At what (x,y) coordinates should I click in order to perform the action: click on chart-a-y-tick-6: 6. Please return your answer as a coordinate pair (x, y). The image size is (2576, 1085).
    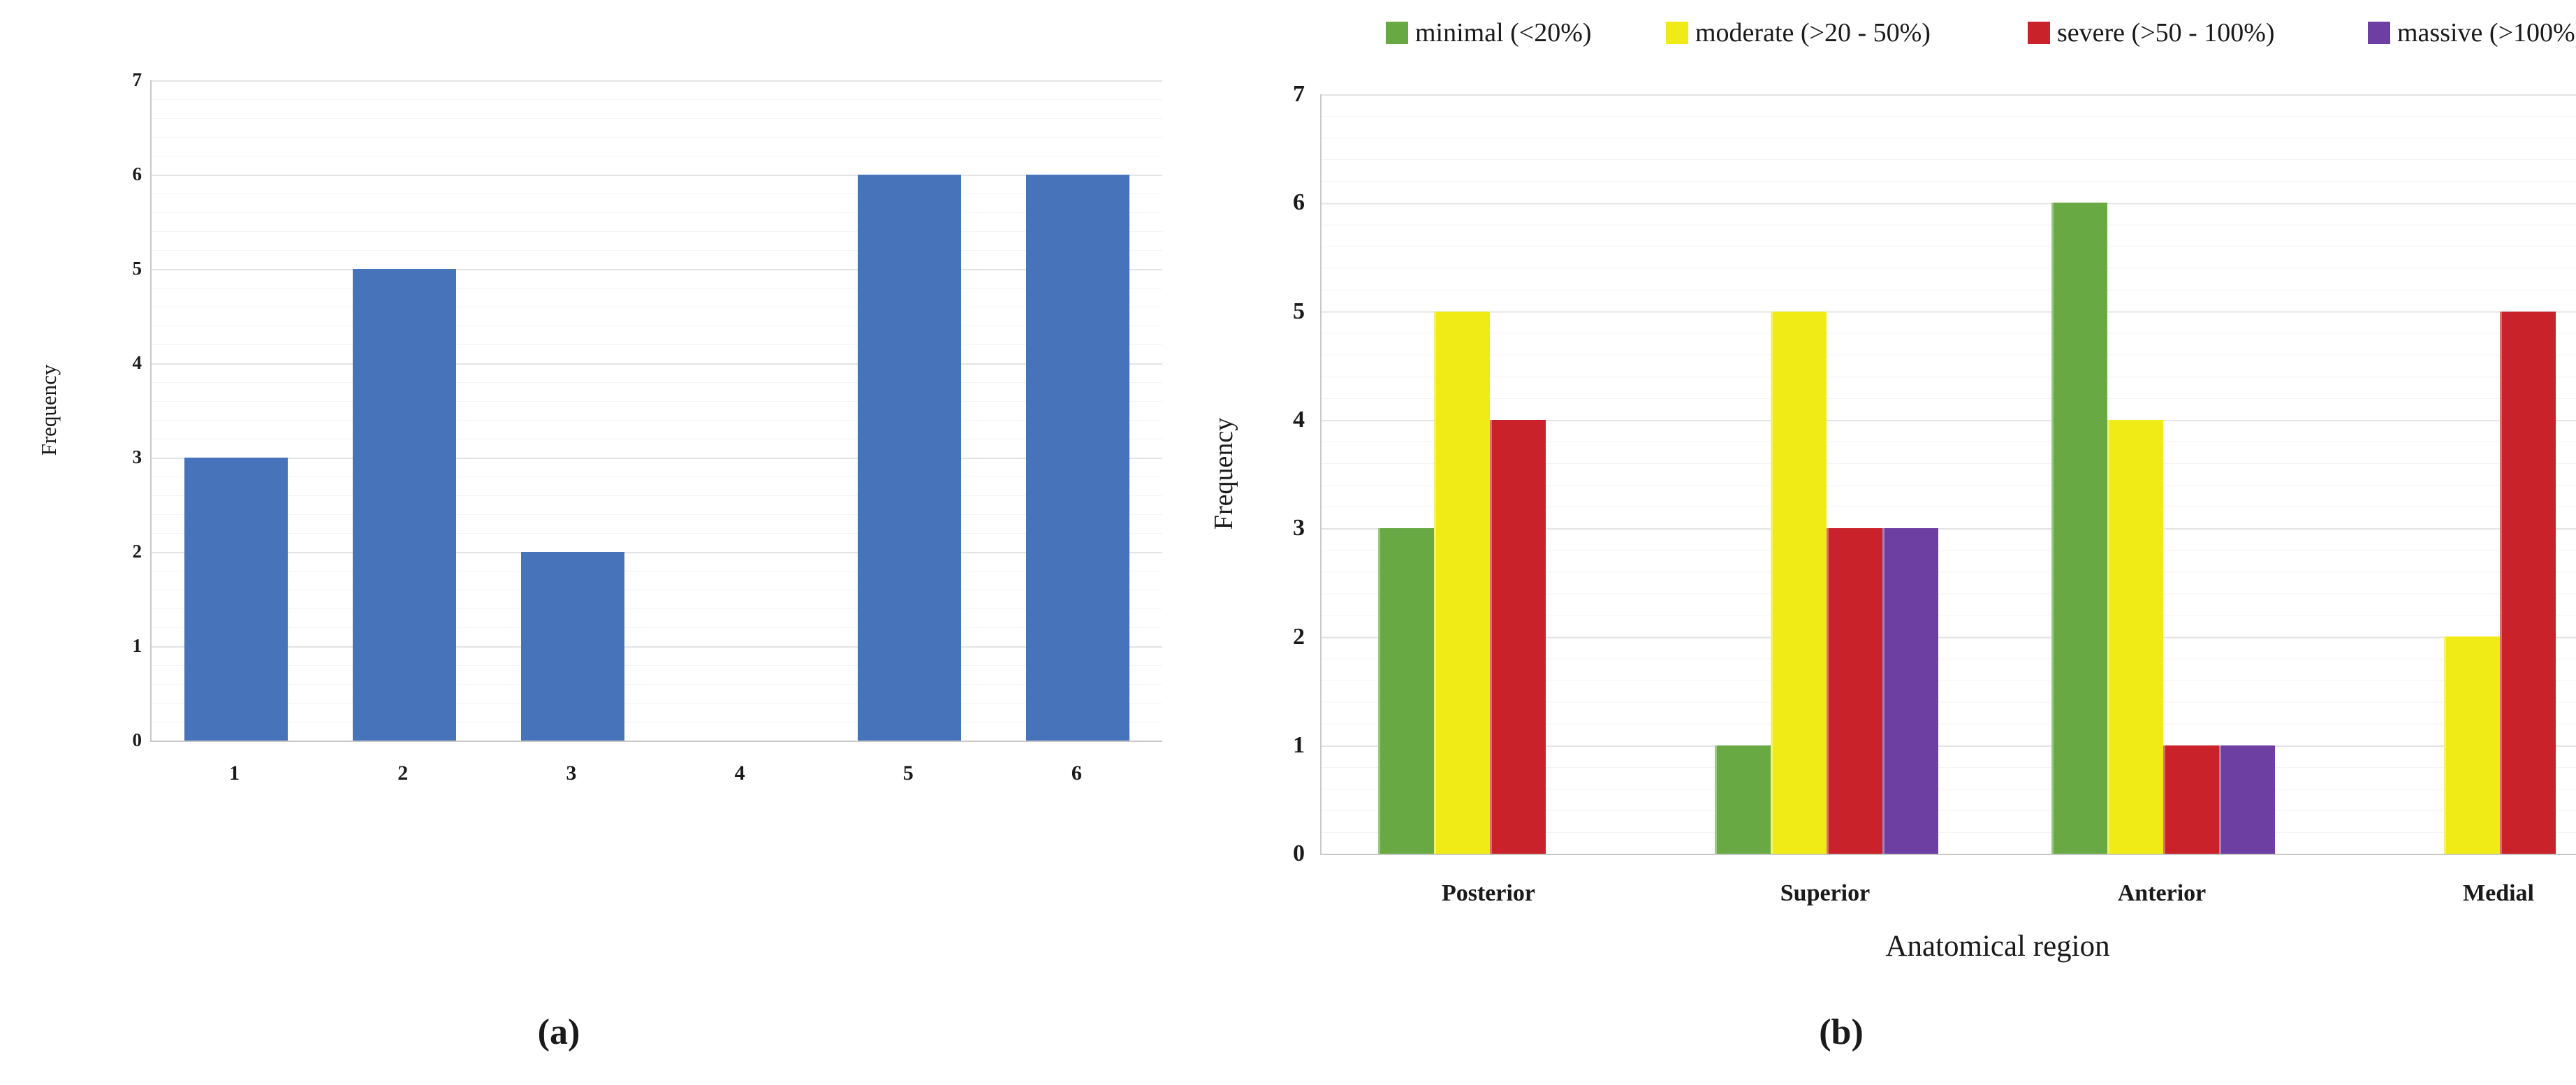
    Looking at the image, I should click on (137, 173).